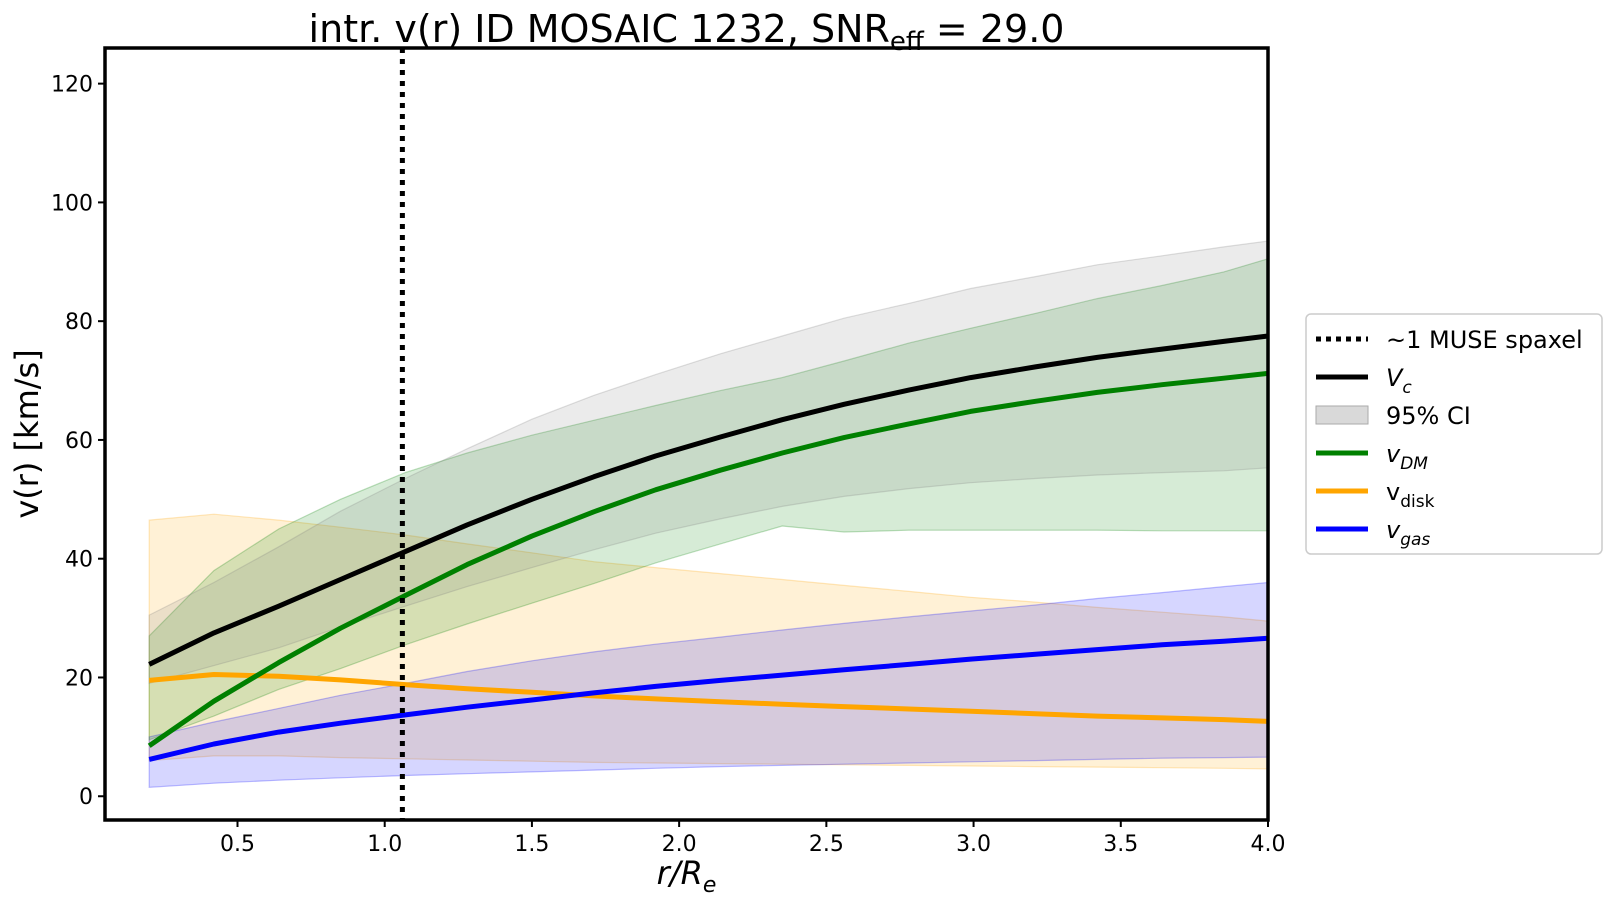  I want to click on y-tick-label: 0, so click(86, 797).